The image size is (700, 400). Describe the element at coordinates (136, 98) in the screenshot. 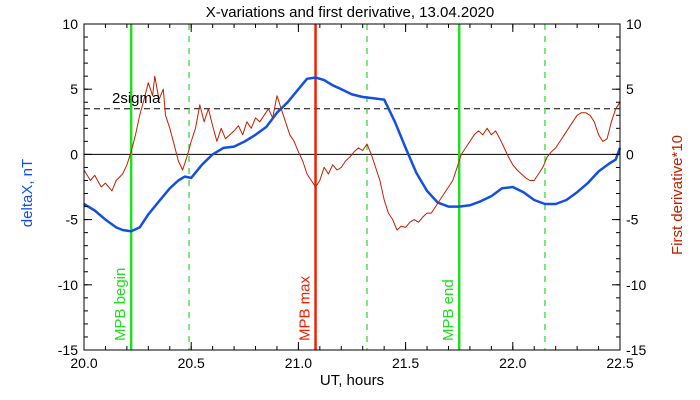

I see `threshold-label: 2sigma` at that location.